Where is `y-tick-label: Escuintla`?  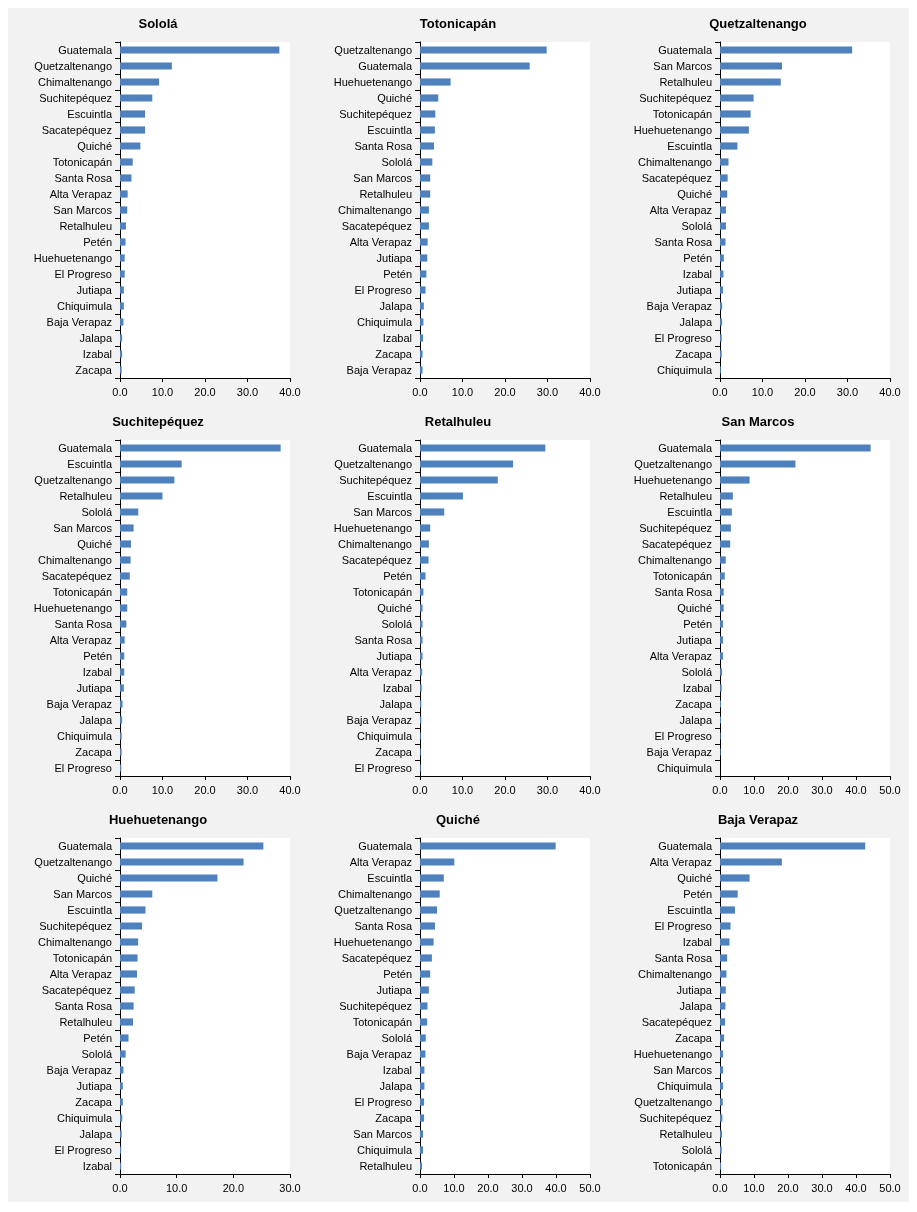
y-tick-label: Escuintla is located at coordinates (90, 114).